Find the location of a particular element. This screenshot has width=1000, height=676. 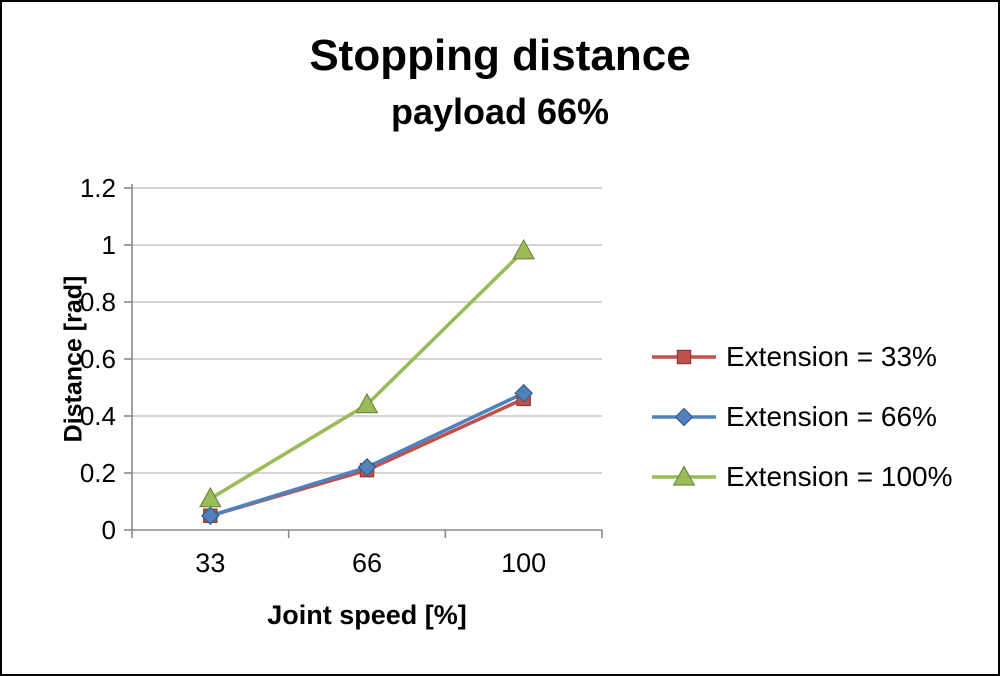

chart-subtitle: payload 66% is located at coordinates (500, 111).